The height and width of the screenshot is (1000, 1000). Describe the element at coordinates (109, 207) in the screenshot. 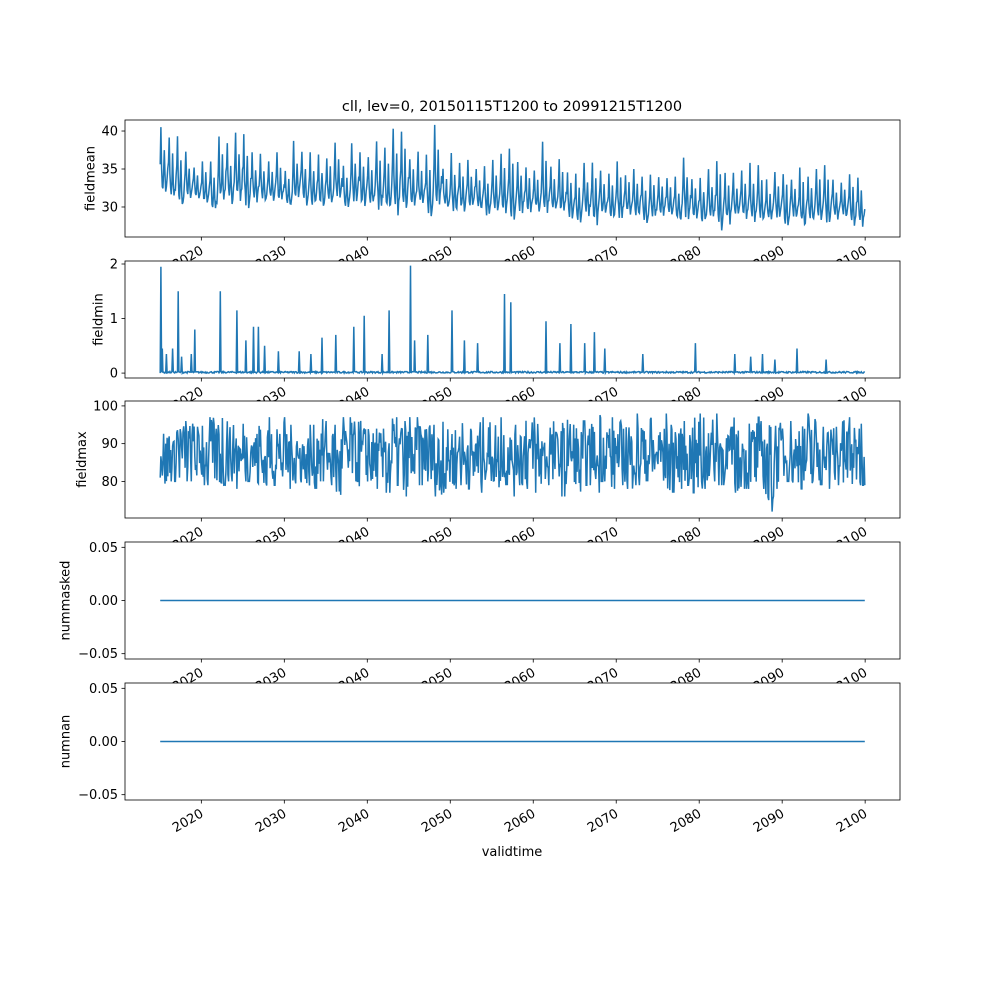

I see `y-tick-label: 30` at that location.